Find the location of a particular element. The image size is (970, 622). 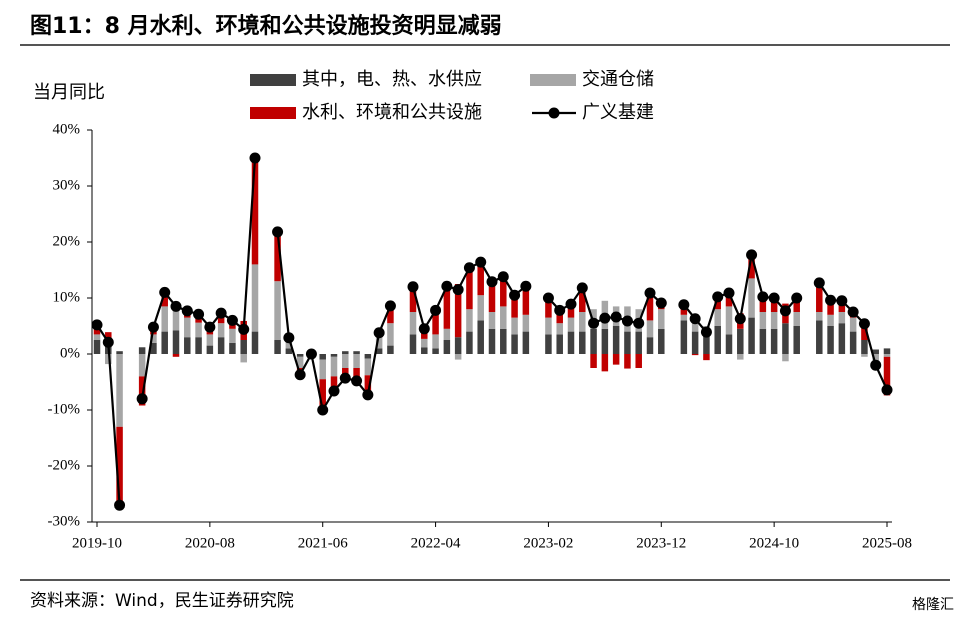

legend-label: 其中，电、热、水供应 is located at coordinates (392, 79).